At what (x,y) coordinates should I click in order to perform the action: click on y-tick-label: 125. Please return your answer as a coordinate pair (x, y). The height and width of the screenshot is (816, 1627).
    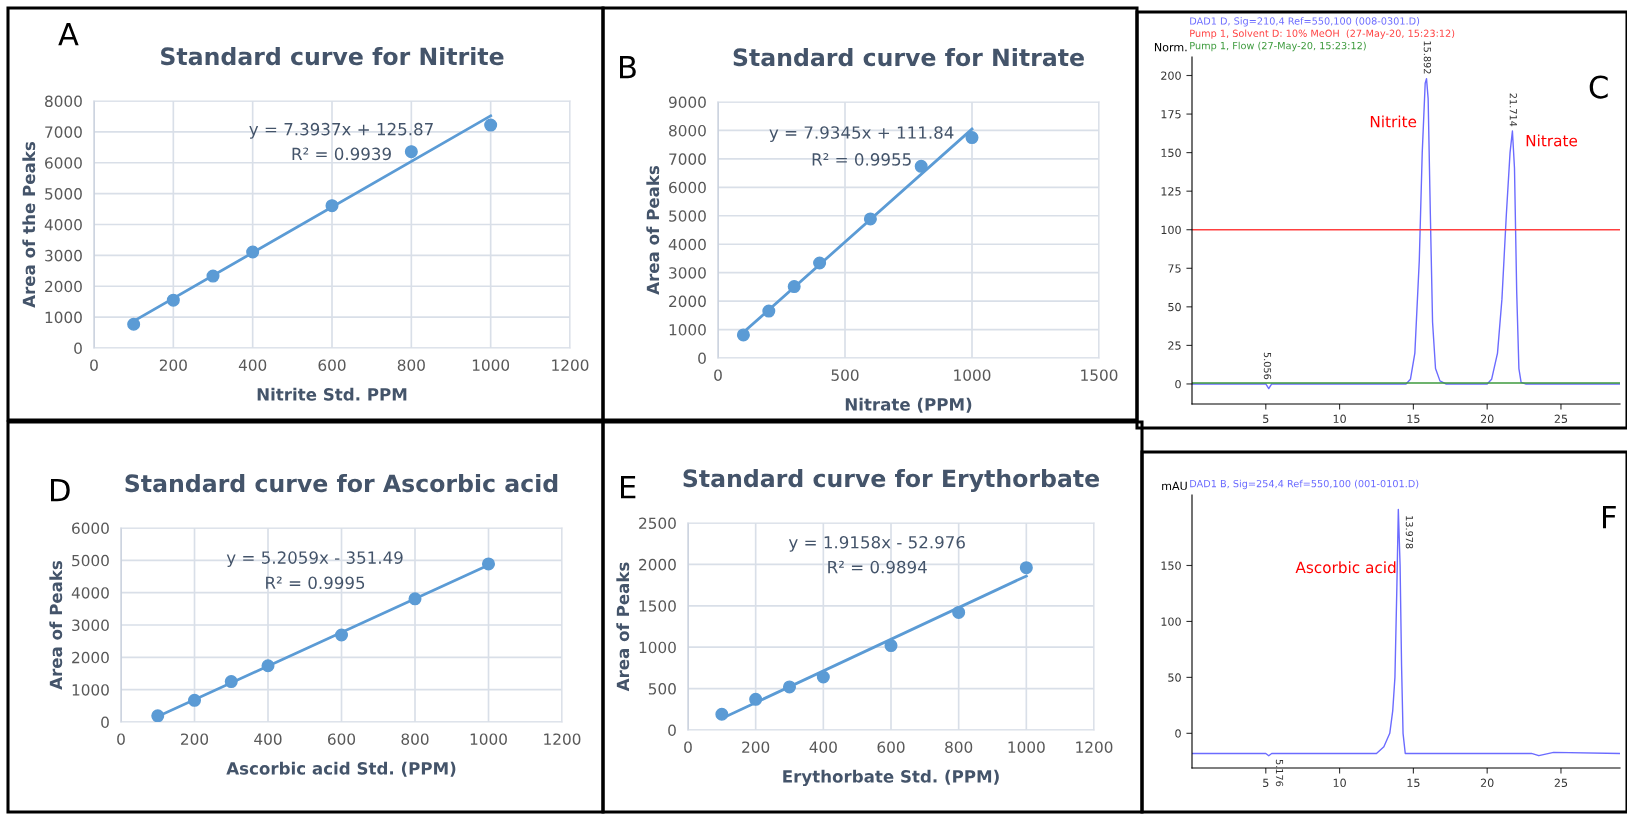
    Looking at the image, I should click on (1171, 191).